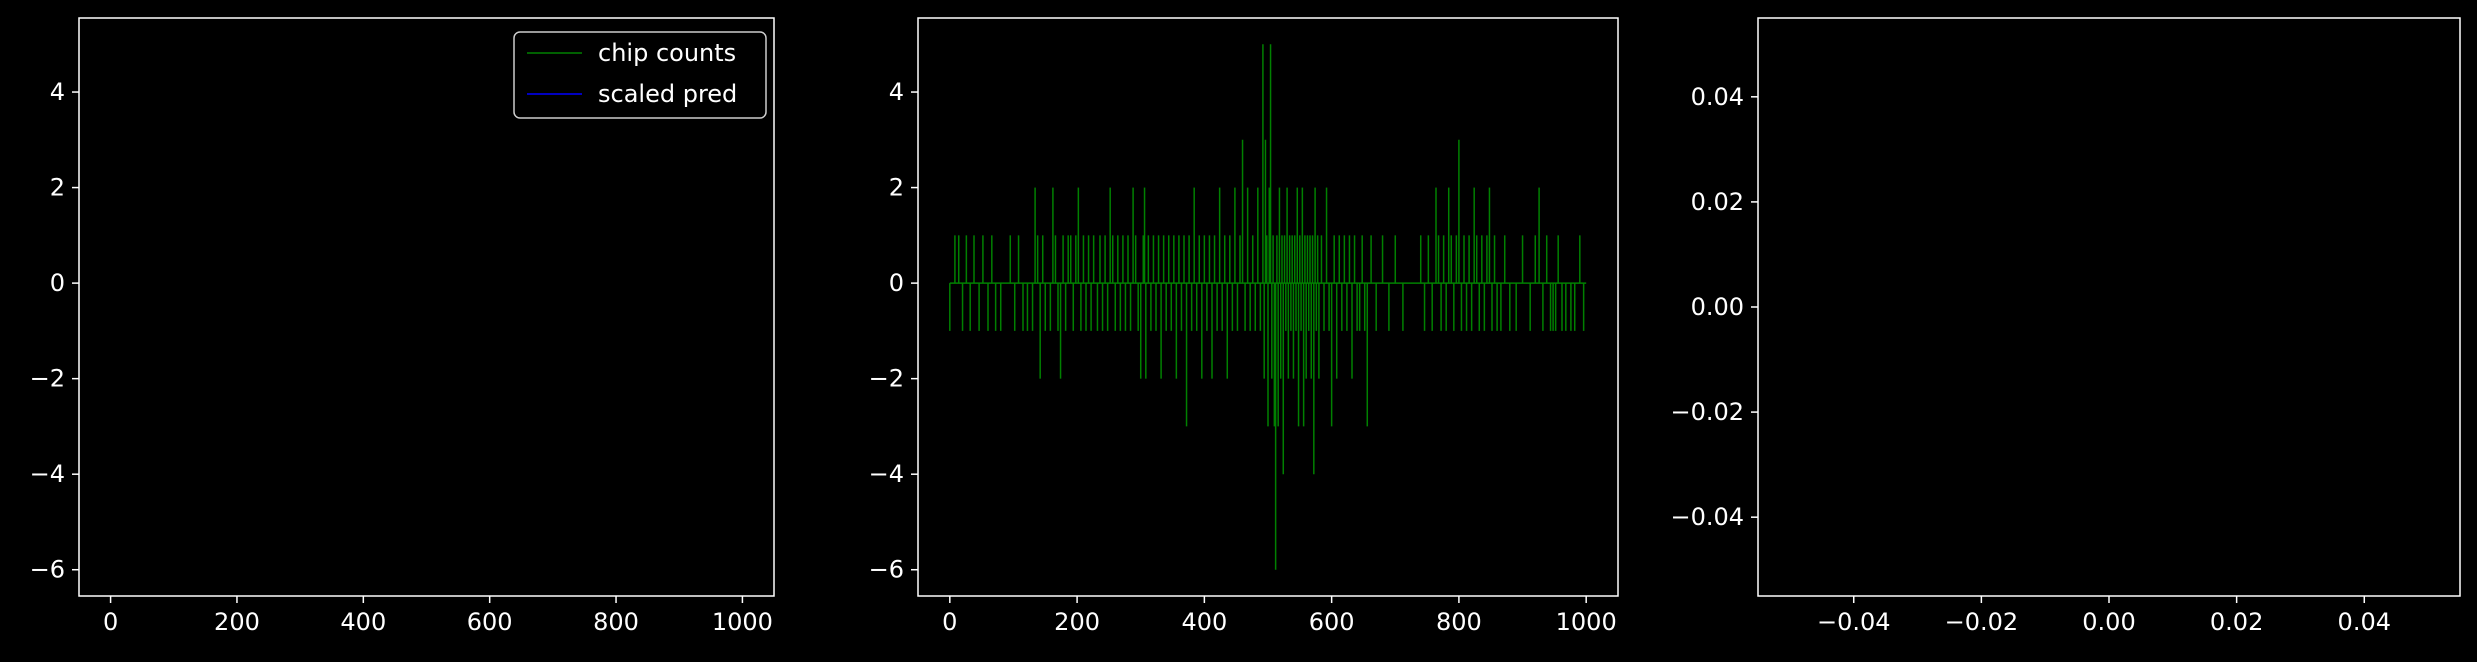  I want to click on x-tick-label: −0.02, so click(1982, 622).